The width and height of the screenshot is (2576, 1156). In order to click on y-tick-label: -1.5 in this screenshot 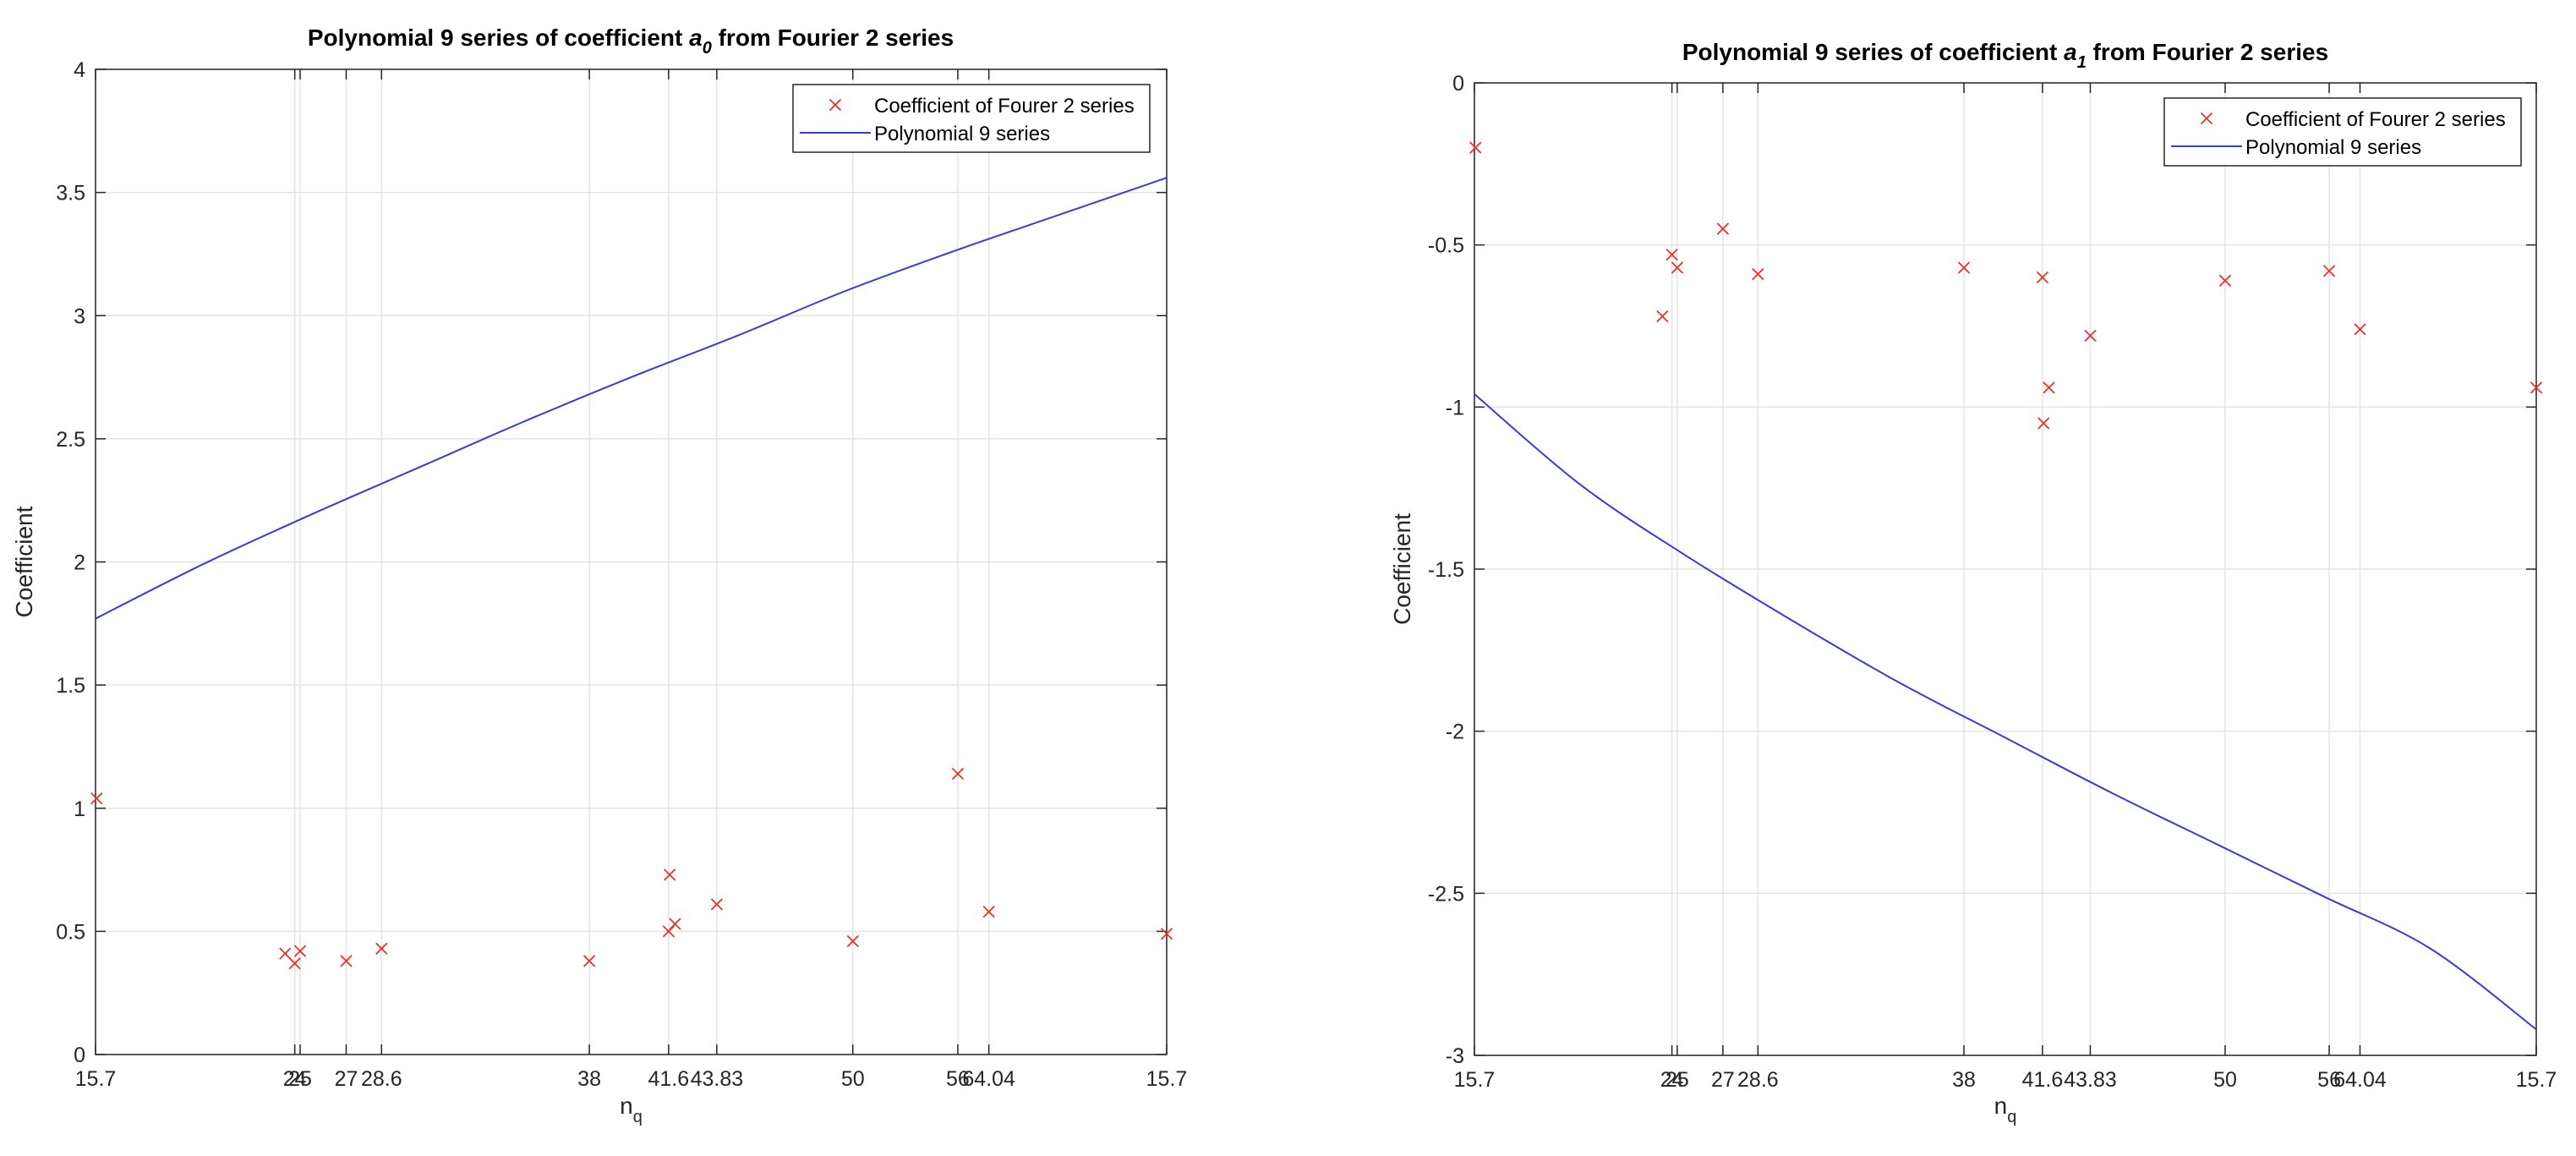, I will do `click(1446, 570)`.